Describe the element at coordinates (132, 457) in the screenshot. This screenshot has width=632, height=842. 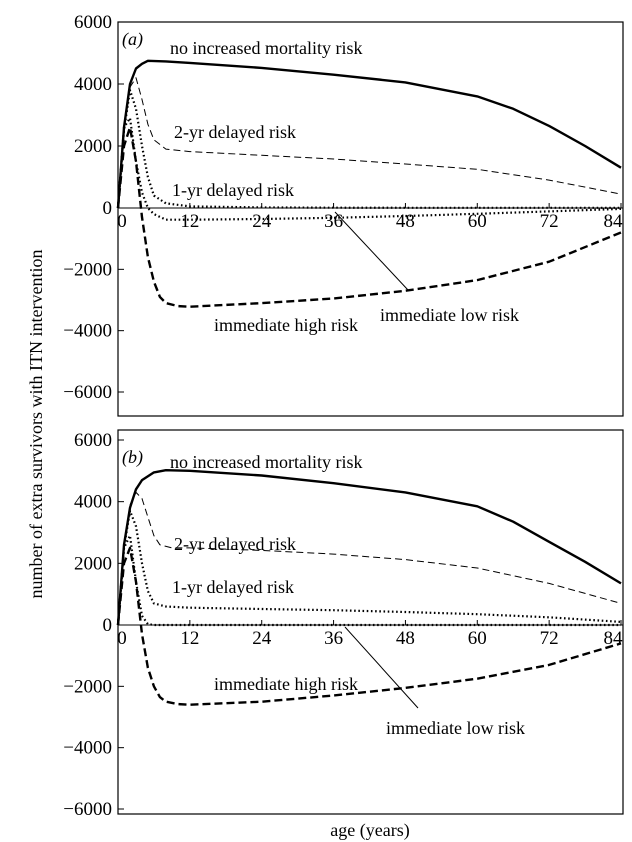
I see `panel-b-tag: (b)` at that location.